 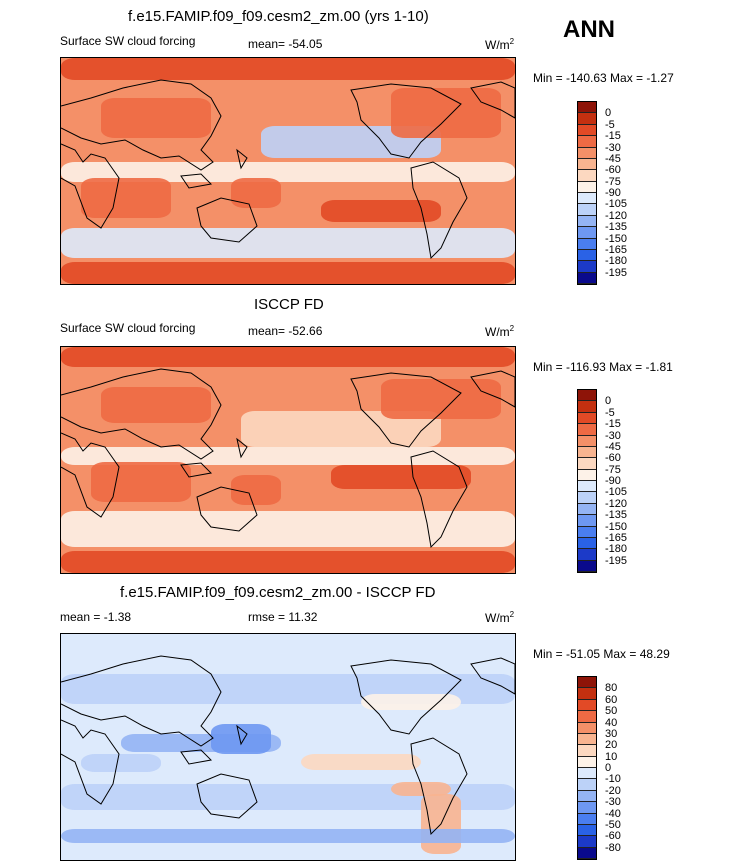 What do you see at coordinates (603, 367) in the screenshot?
I see `panel2-minmax: Min = -116.93 Max = -1.81` at bounding box center [603, 367].